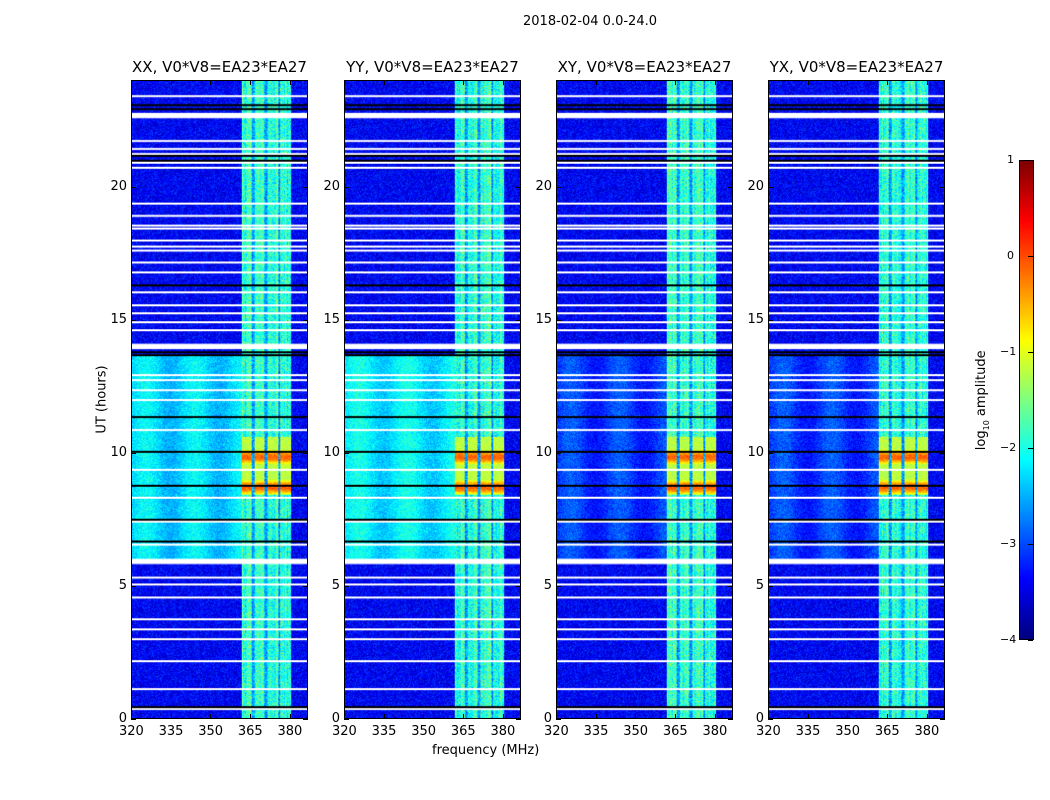 This screenshot has width=1050, height=800. What do you see at coordinates (1008, 543) in the screenshot?
I see `colorbar-tick-label: −3` at bounding box center [1008, 543].